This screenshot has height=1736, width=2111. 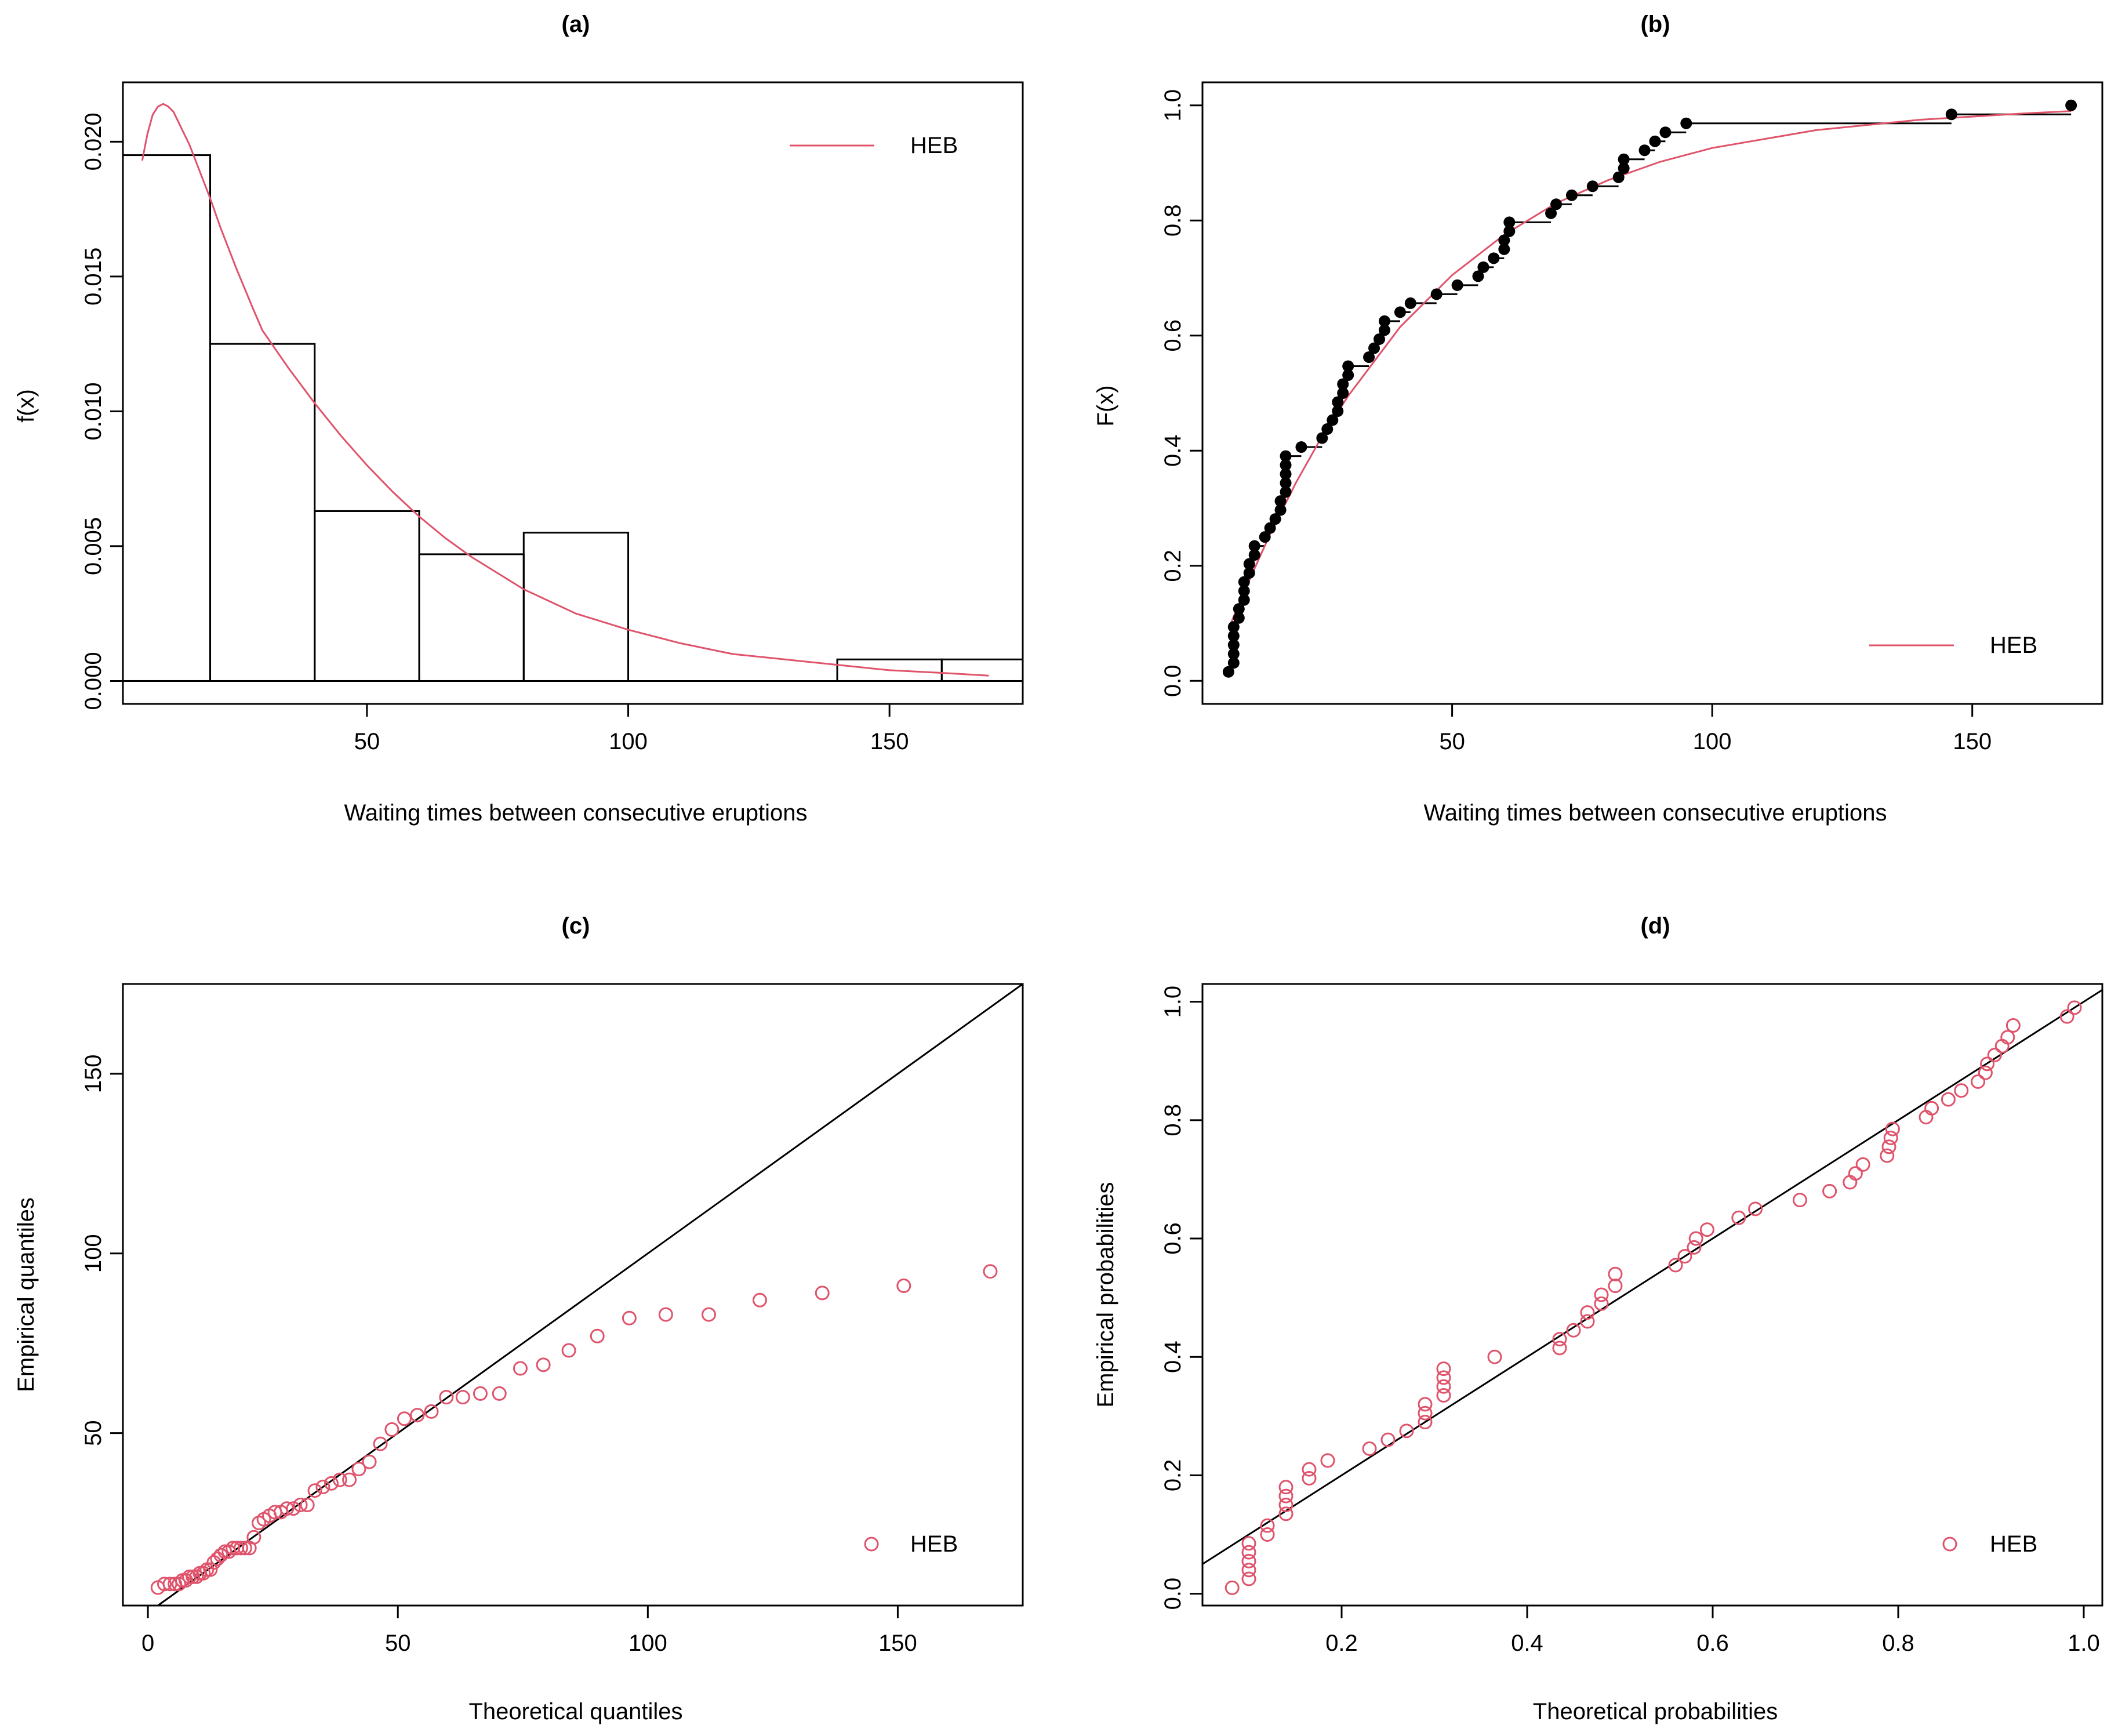 I want to click on panel-b-ecdf-steps, so click(x=1650, y=393).